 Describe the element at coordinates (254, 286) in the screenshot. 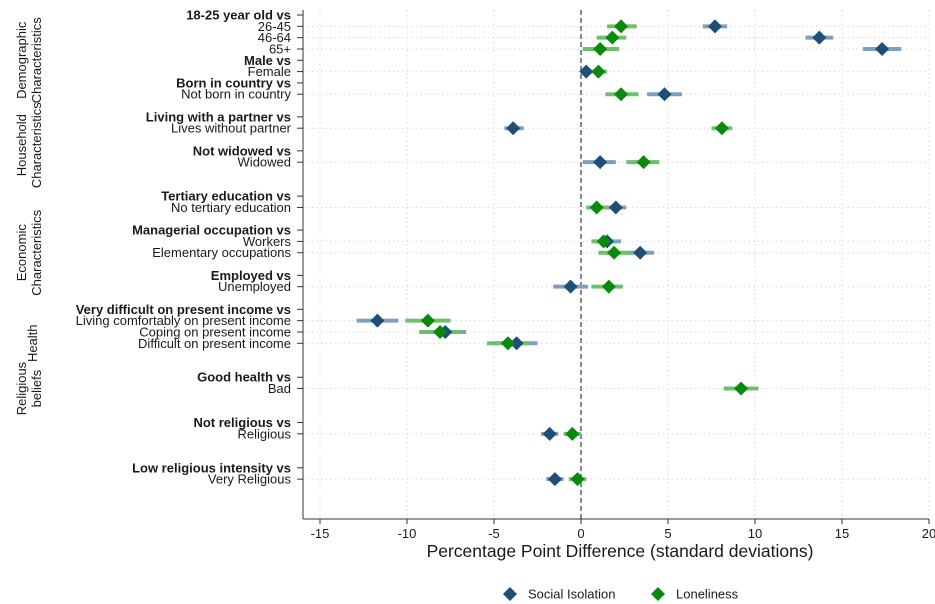

I see `row-label: Unemployed` at that location.